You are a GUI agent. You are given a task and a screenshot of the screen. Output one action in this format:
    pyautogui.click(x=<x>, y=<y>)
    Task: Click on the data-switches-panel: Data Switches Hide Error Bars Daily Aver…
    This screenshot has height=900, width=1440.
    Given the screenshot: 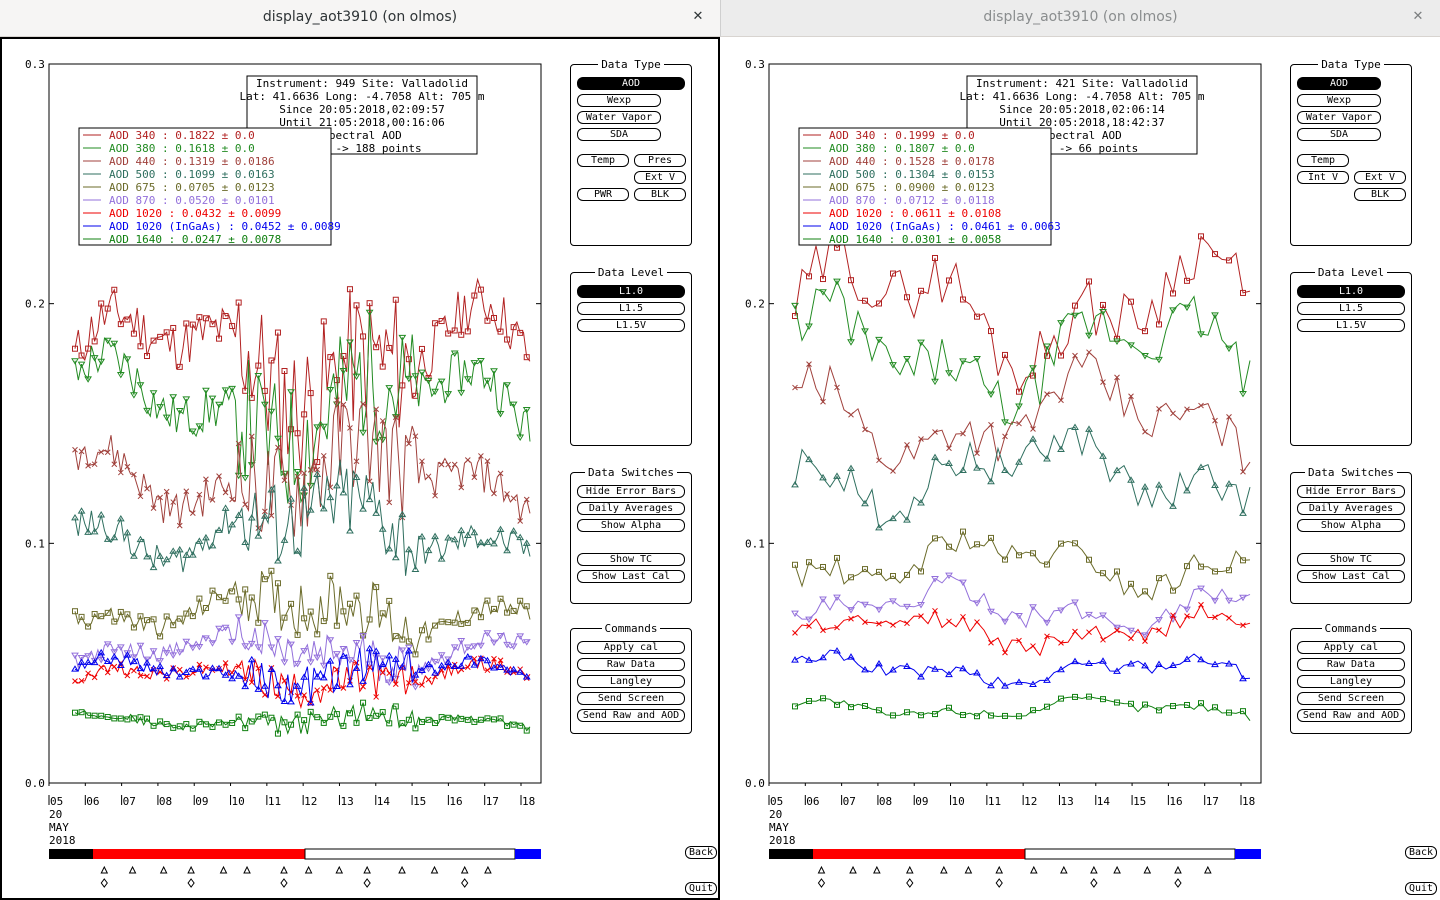 What is the action you would take?
    pyautogui.click(x=631, y=535)
    